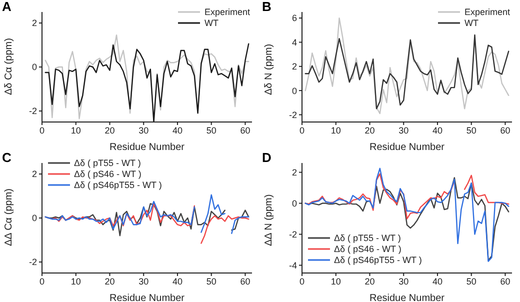 The height and width of the screenshot is (302, 520). I want to click on y-axis-title: Δδ N (ppm), so click(269, 69).